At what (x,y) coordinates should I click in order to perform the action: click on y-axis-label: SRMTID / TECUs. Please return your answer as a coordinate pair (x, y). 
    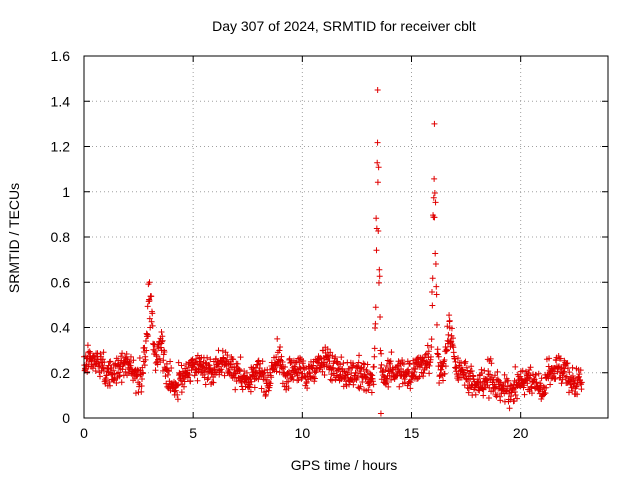
    Looking at the image, I should click on (14, 238).